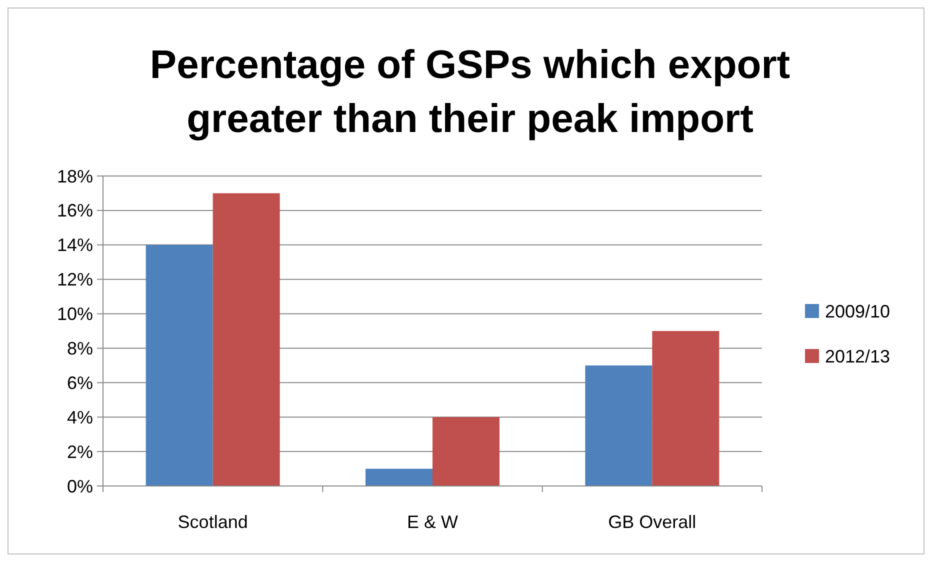  What do you see at coordinates (79, 417) in the screenshot?
I see `y-tick-label: 4%` at bounding box center [79, 417].